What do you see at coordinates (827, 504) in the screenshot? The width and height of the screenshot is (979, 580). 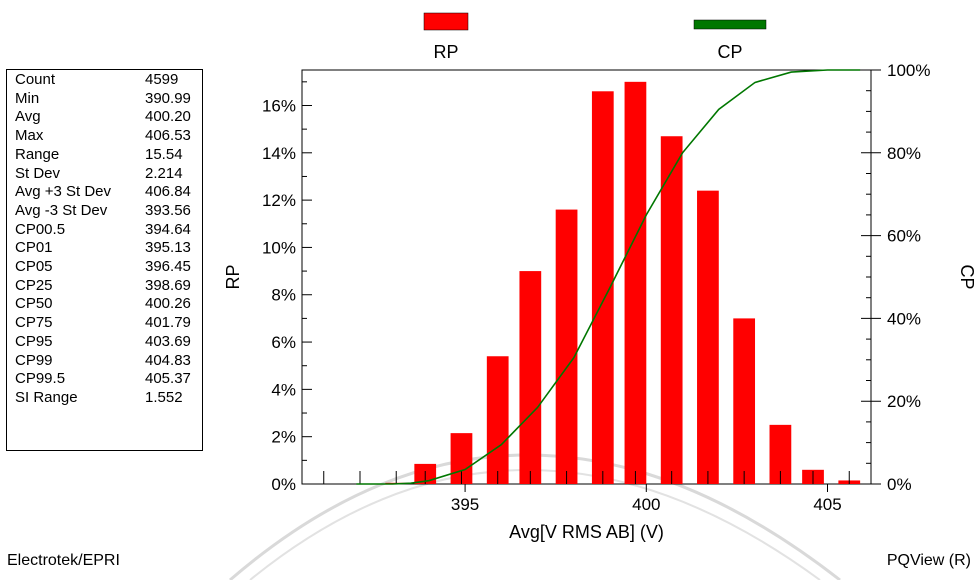 I see `x-tick-label: 405` at bounding box center [827, 504].